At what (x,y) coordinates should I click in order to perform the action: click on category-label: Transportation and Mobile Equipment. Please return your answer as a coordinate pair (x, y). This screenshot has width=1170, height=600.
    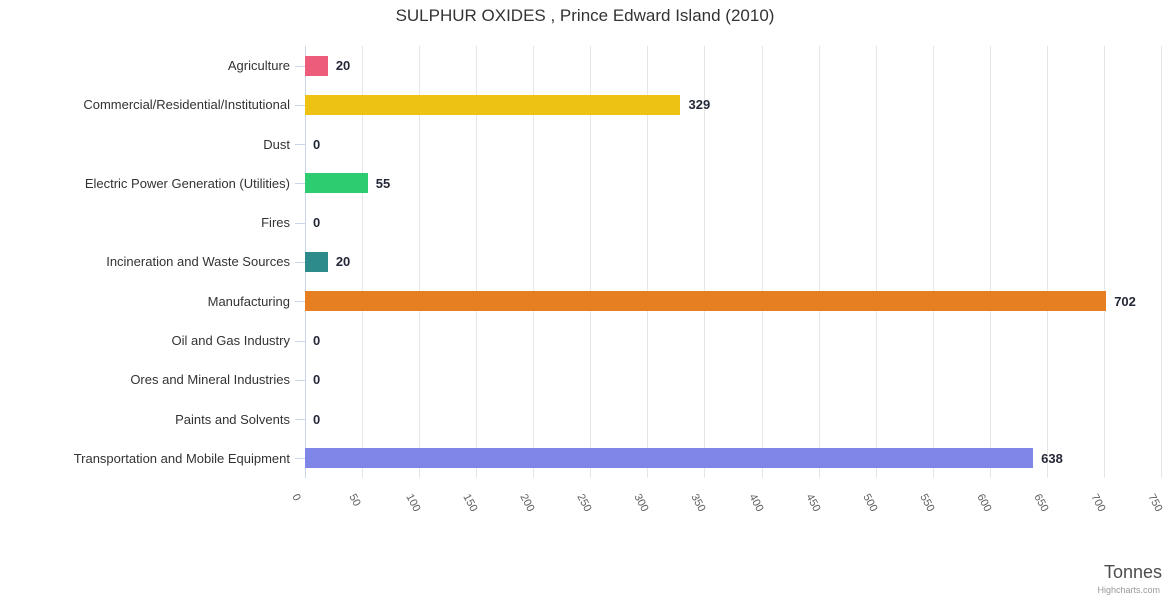
    Looking at the image, I should click on (181, 458).